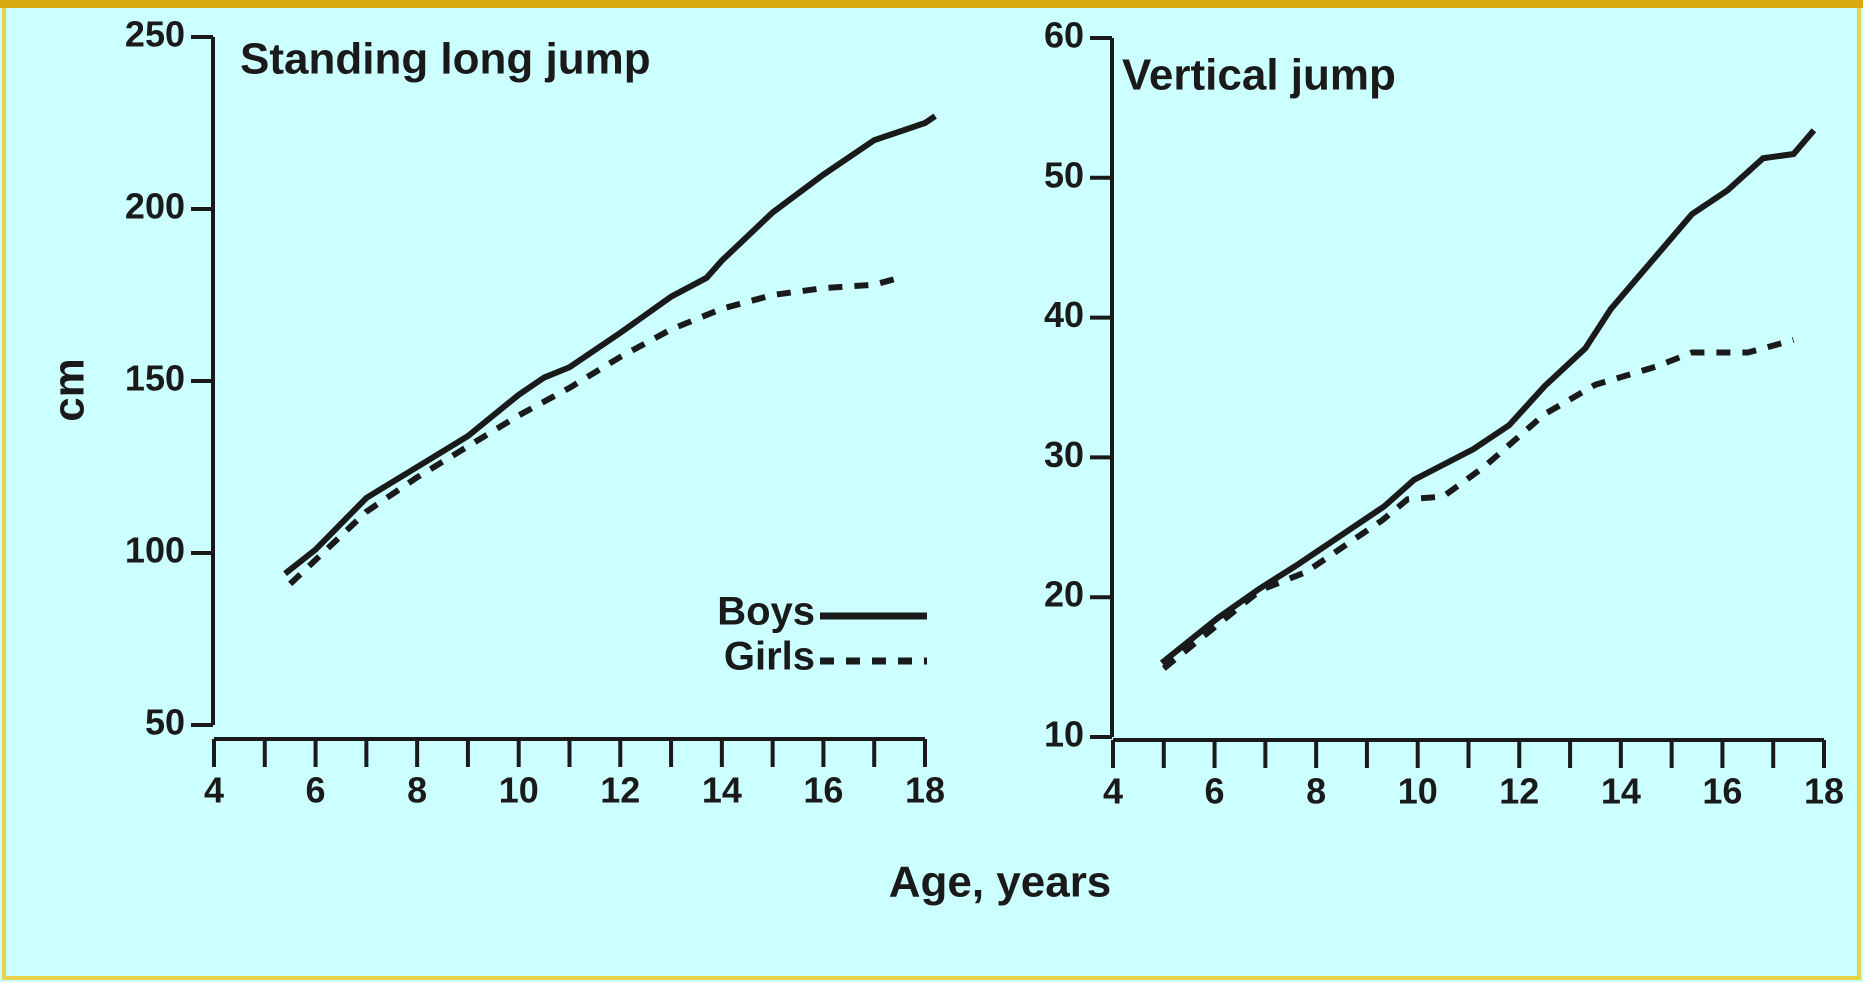 The width and height of the screenshot is (1863, 982). What do you see at coordinates (931, 4) in the screenshot?
I see `top-bar` at bounding box center [931, 4].